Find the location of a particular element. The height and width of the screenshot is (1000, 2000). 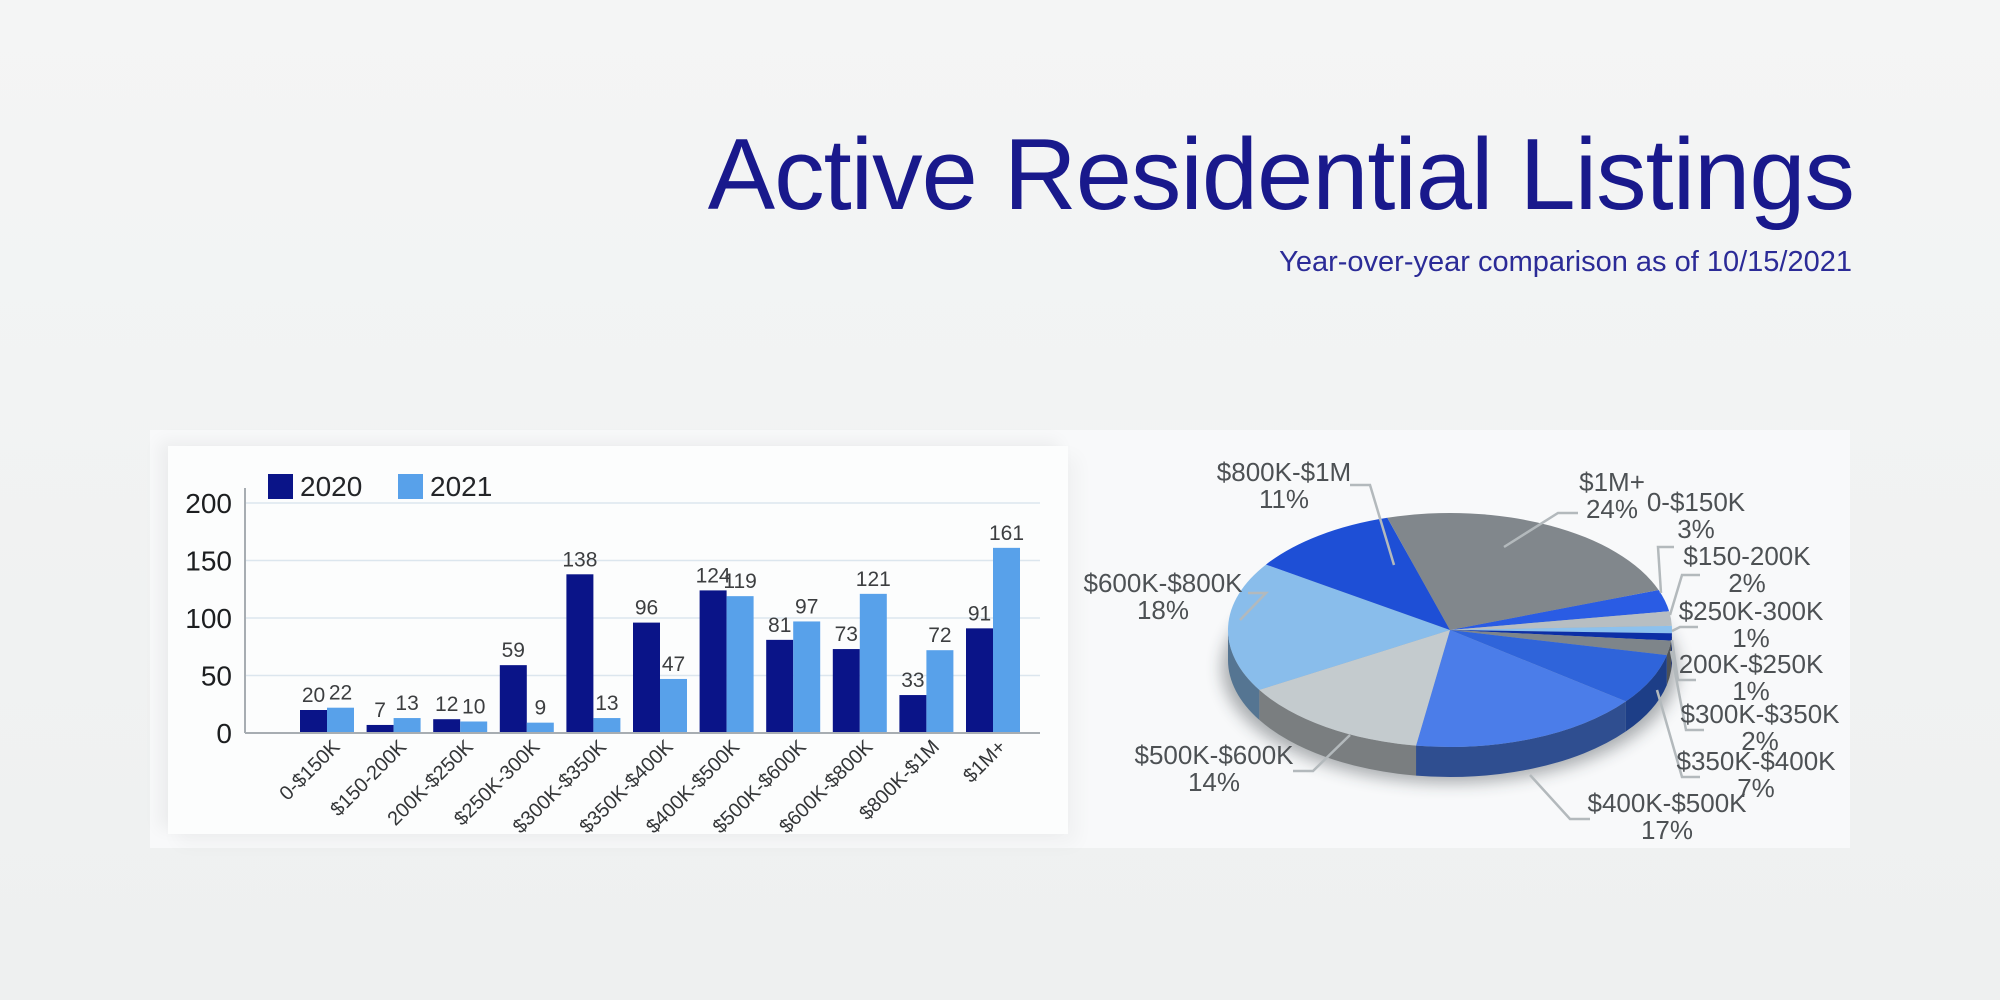

bar-value-label: 119 is located at coordinates (739, 581).